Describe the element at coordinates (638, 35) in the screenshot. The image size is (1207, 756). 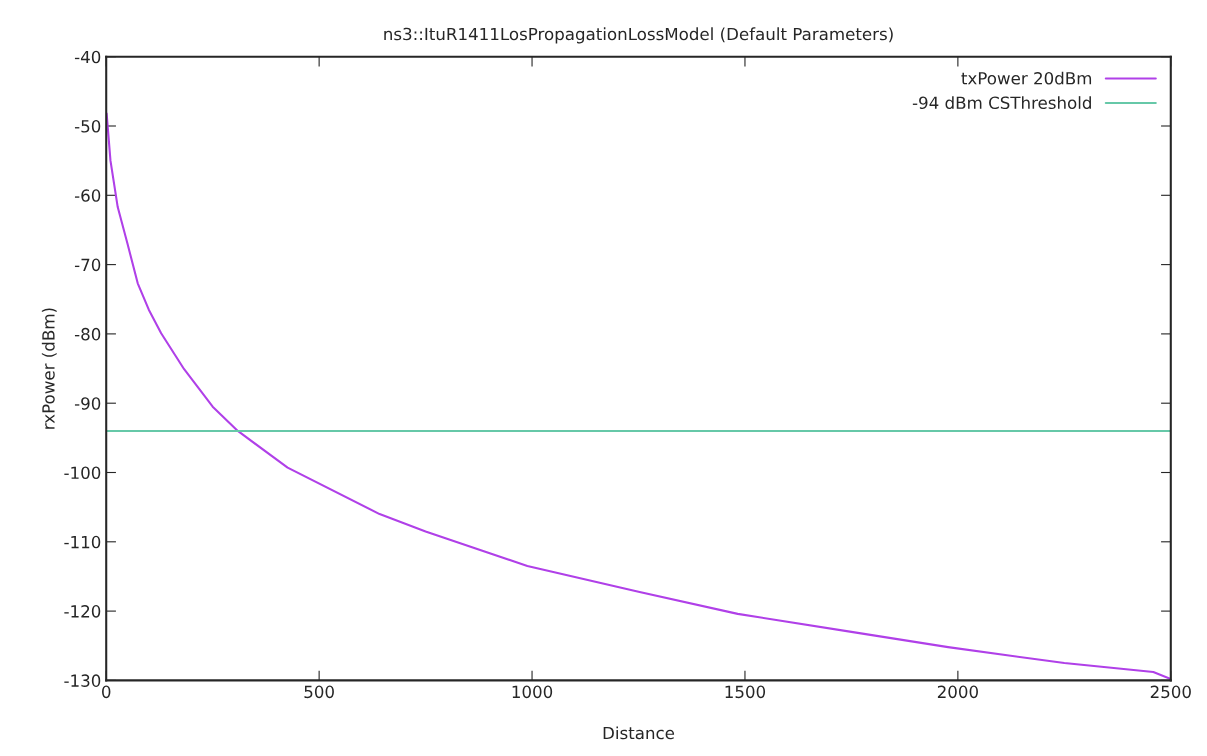
I see `chart-title: ns3::ItuR1411LosPropagationLossModel (Default Parameters)` at that location.